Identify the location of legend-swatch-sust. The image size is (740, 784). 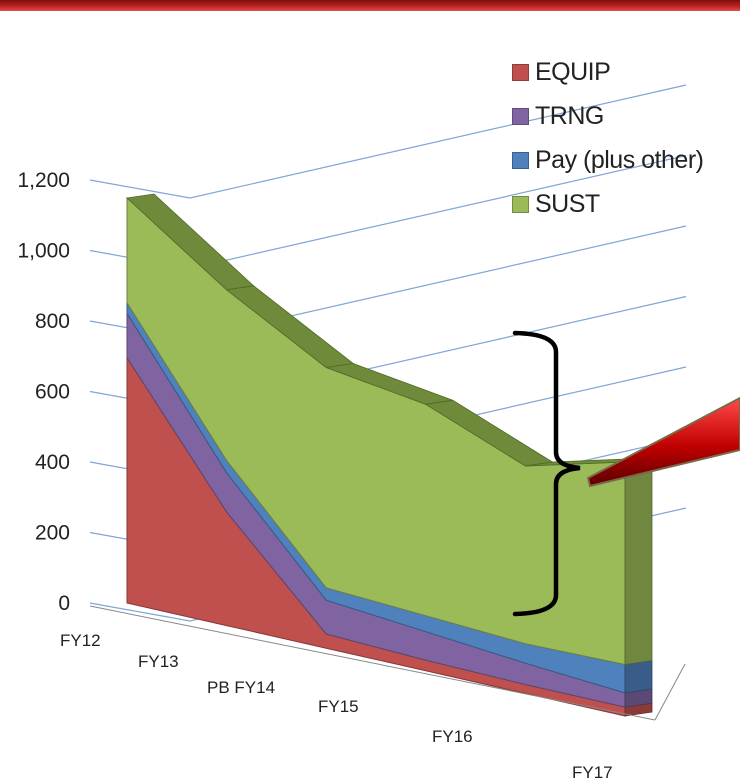
(520, 204).